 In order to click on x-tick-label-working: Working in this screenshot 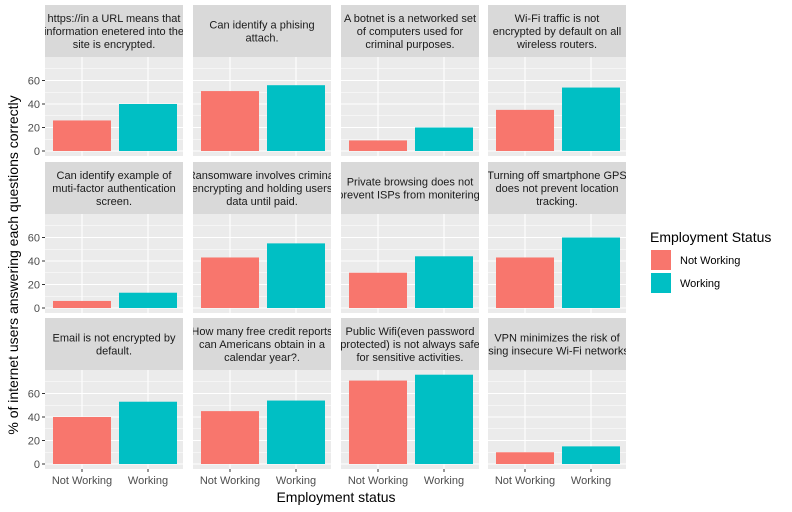, I will do `click(148, 481)`.